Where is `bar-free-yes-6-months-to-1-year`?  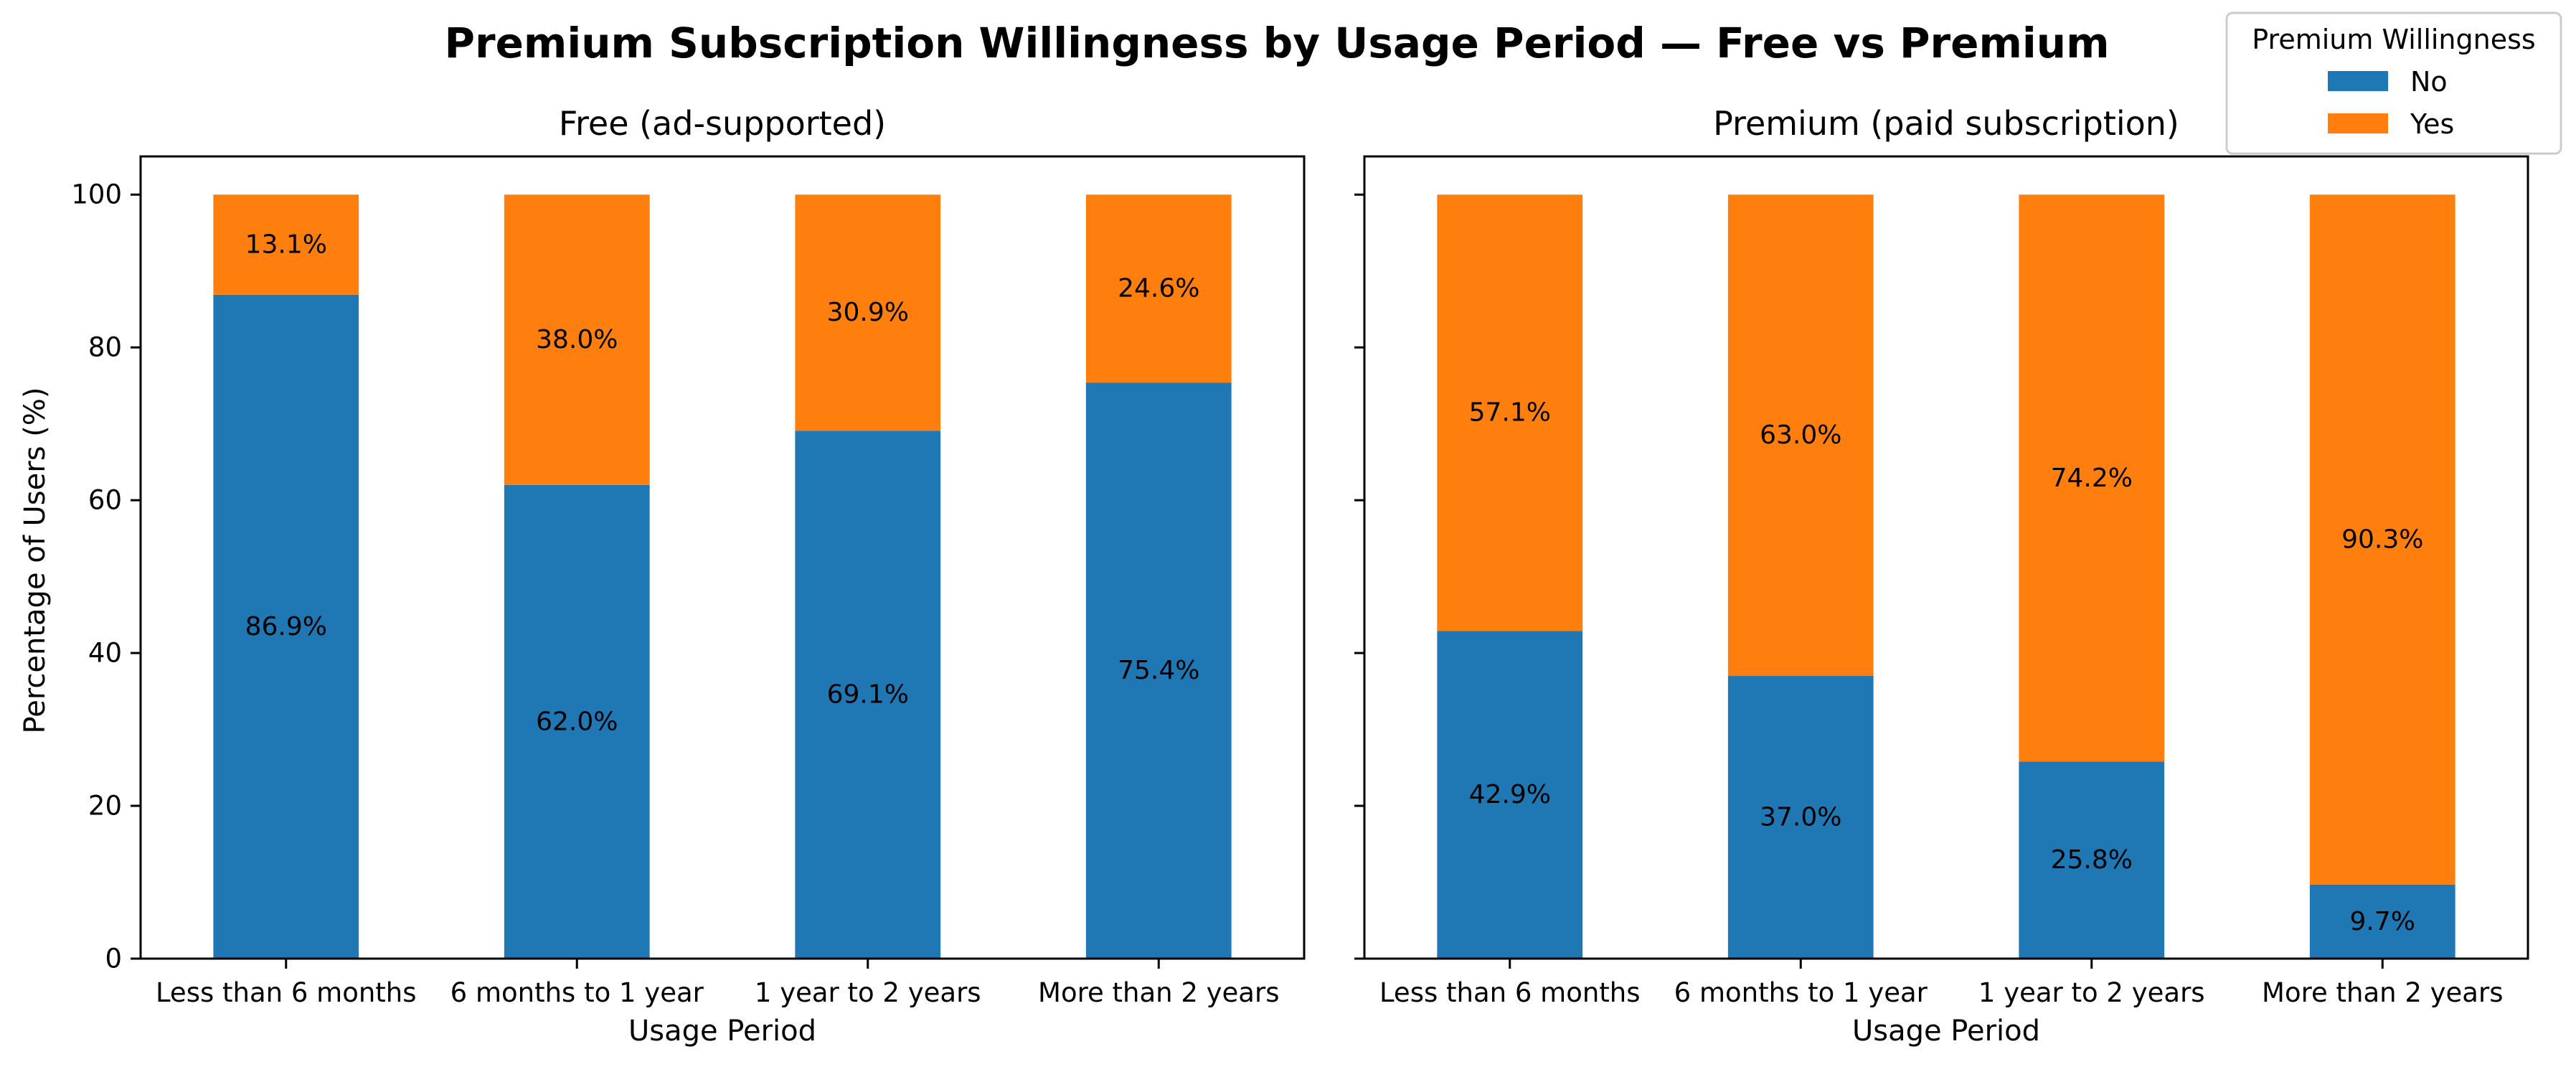 bar-free-yes-6-months-to-1-year is located at coordinates (577, 340).